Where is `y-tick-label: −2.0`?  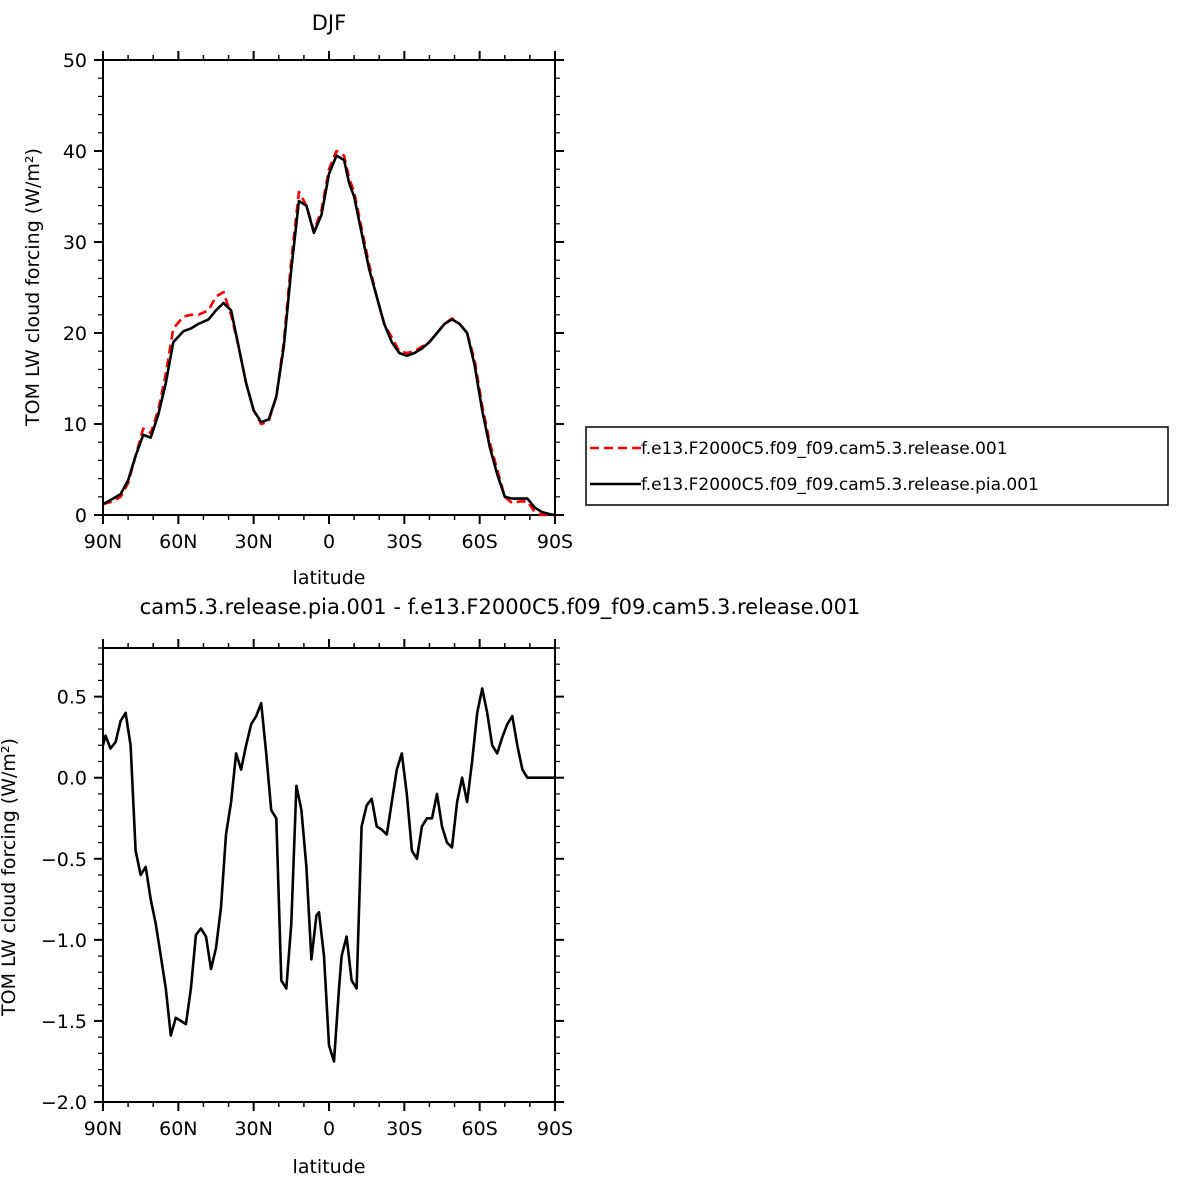 y-tick-label: −2.0 is located at coordinates (64, 1103).